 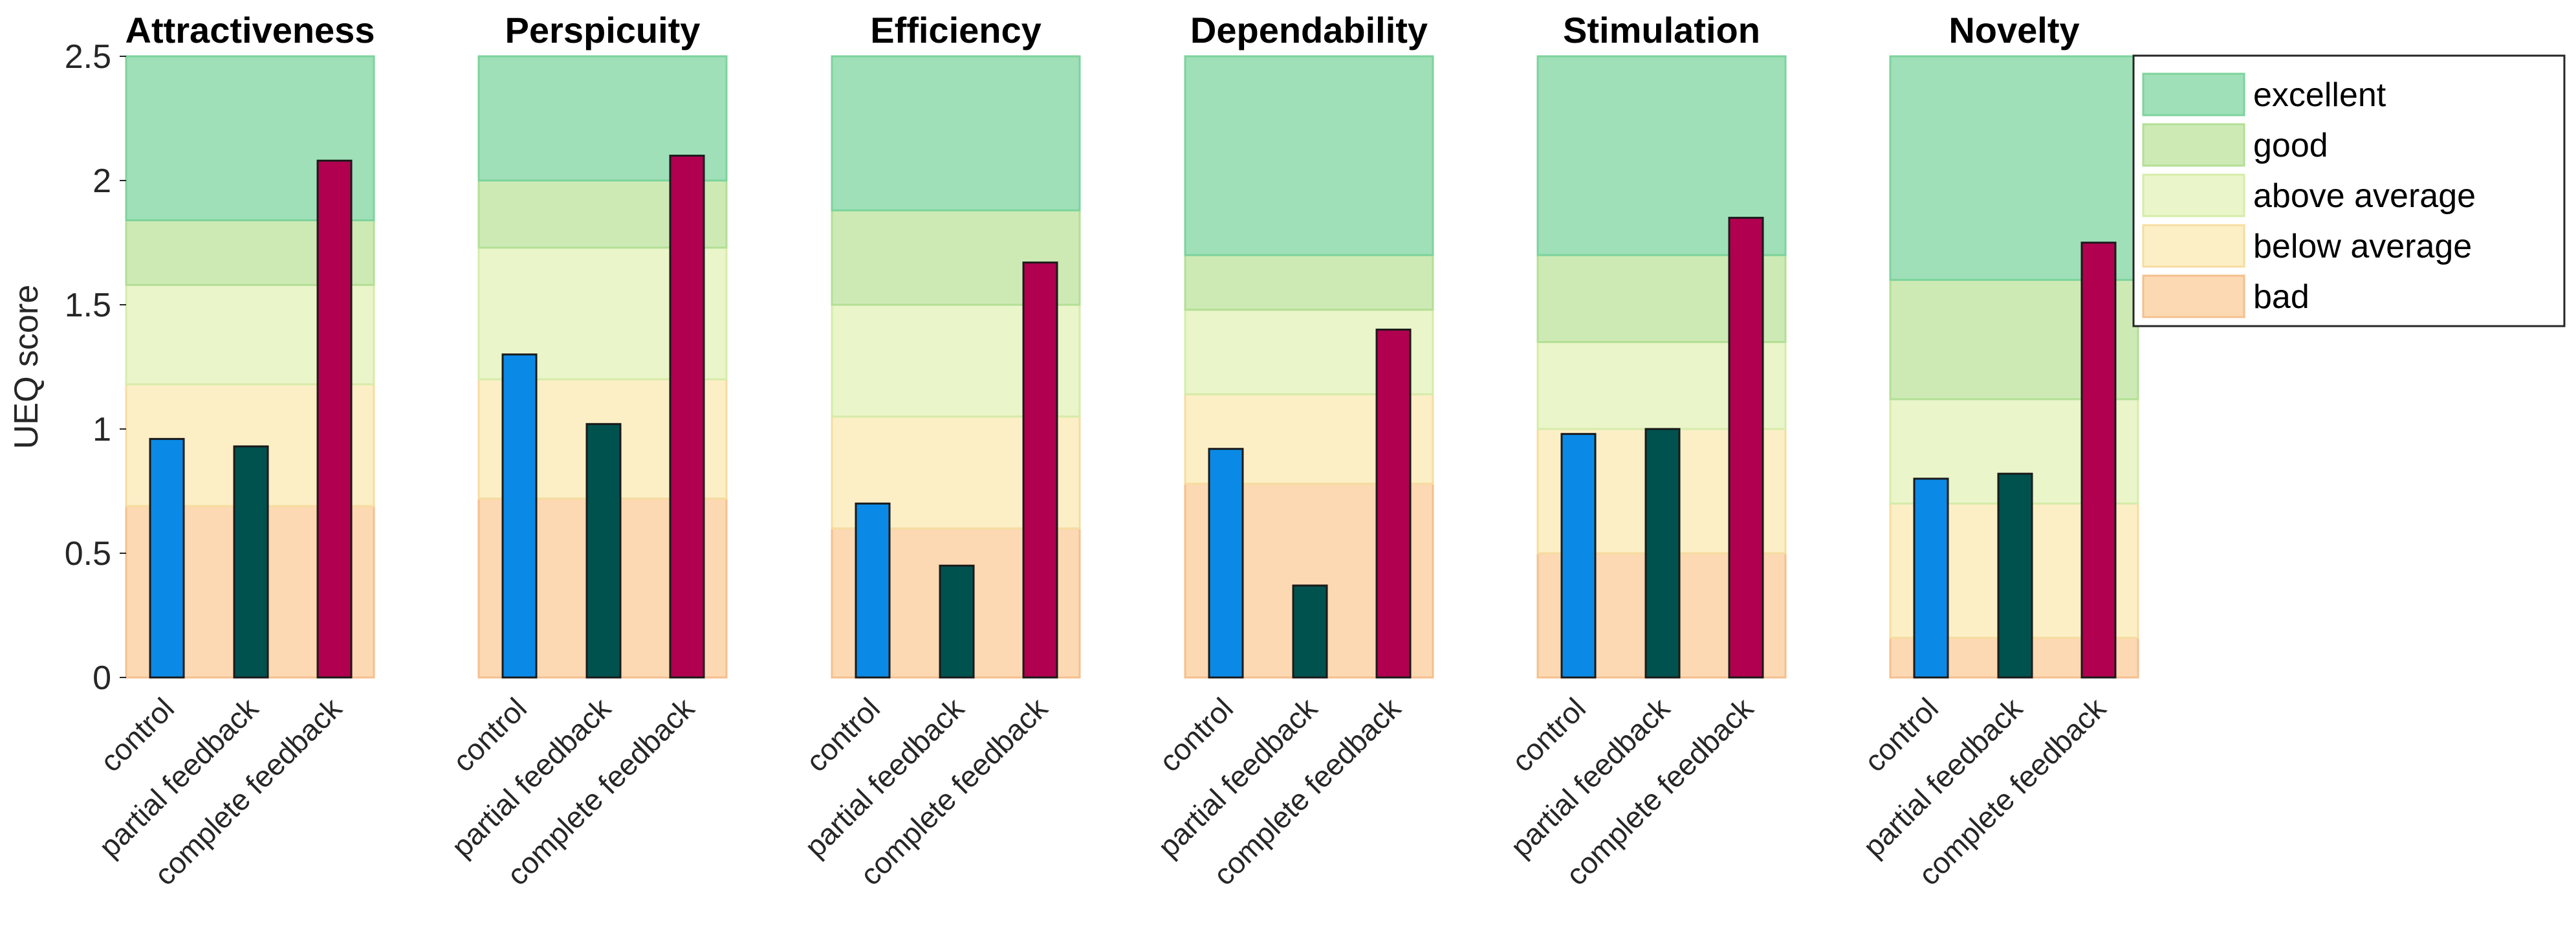 What do you see at coordinates (102, 181) in the screenshot?
I see `y-tick-label: 2` at bounding box center [102, 181].